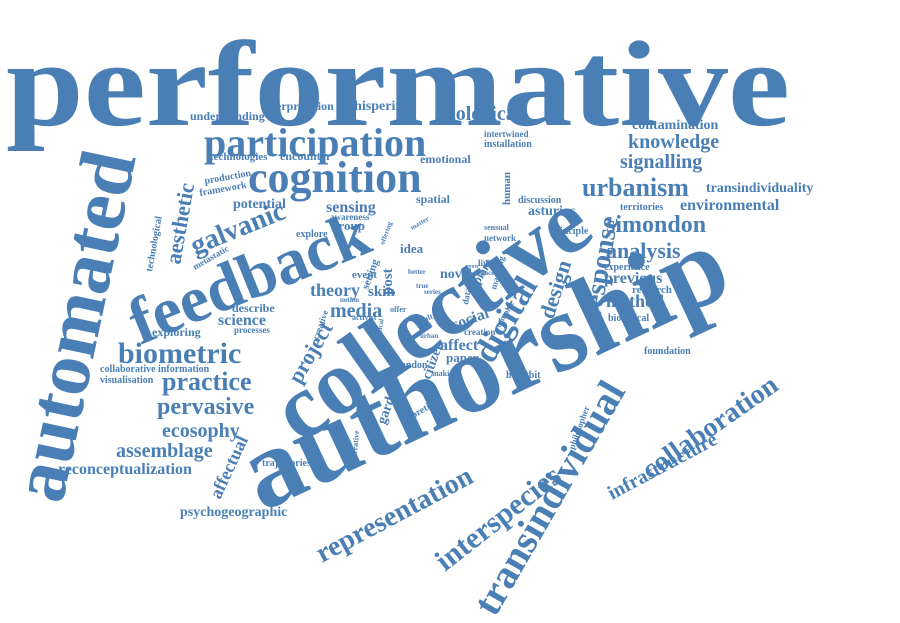 The height and width of the screenshot is (623, 900). What do you see at coordinates (420, 223) in the screenshot?
I see `word-matter: matter` at bounding box center [420, 223].